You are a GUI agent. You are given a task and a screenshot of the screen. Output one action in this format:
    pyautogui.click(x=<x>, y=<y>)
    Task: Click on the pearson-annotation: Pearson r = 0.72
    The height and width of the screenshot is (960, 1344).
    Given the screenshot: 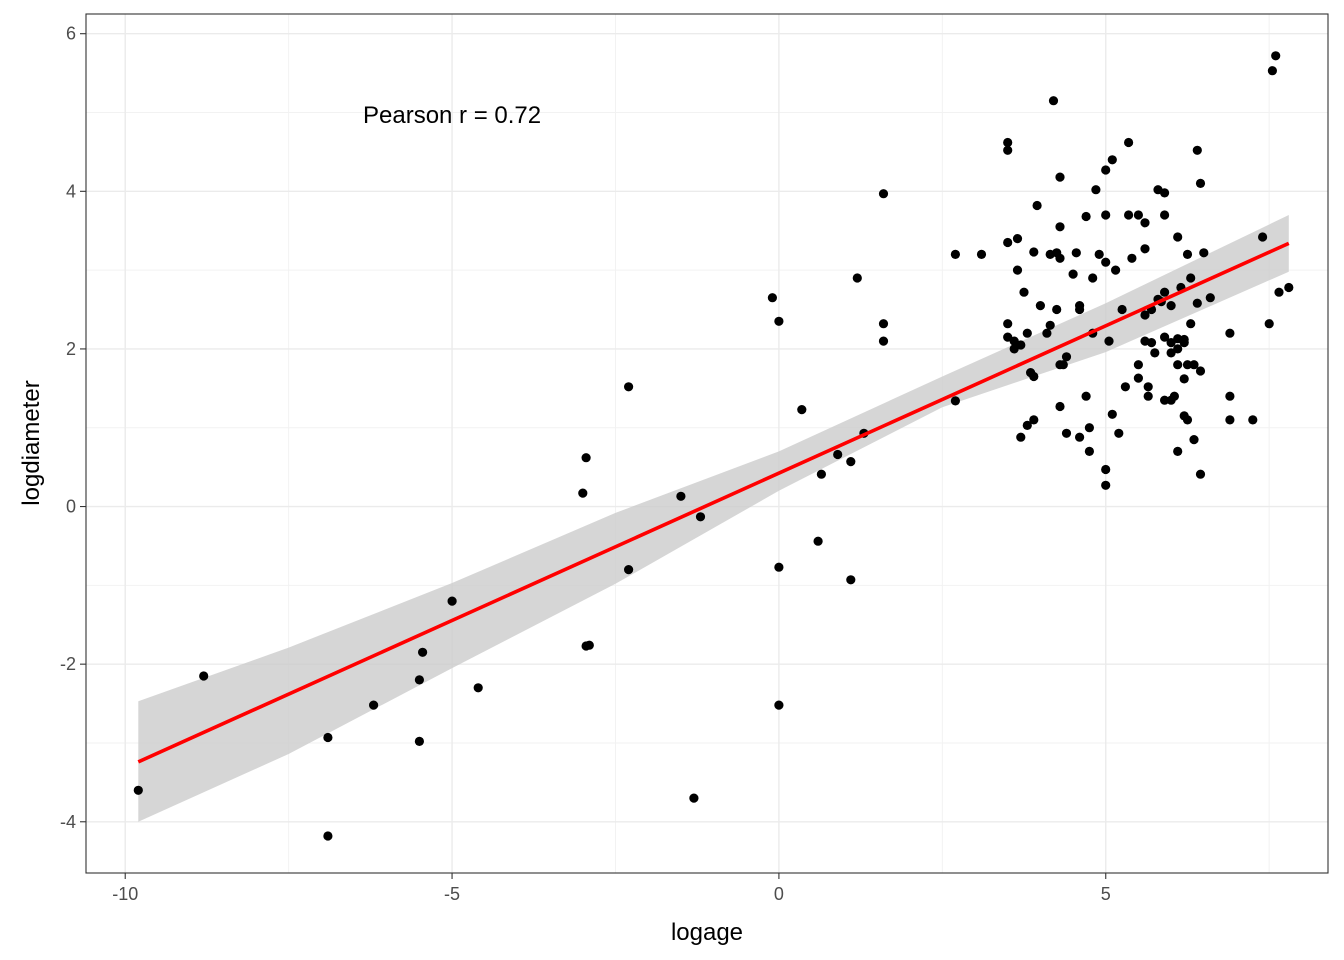 What is the action you would take?
    pyautogui.click(x=452, y=115)
    